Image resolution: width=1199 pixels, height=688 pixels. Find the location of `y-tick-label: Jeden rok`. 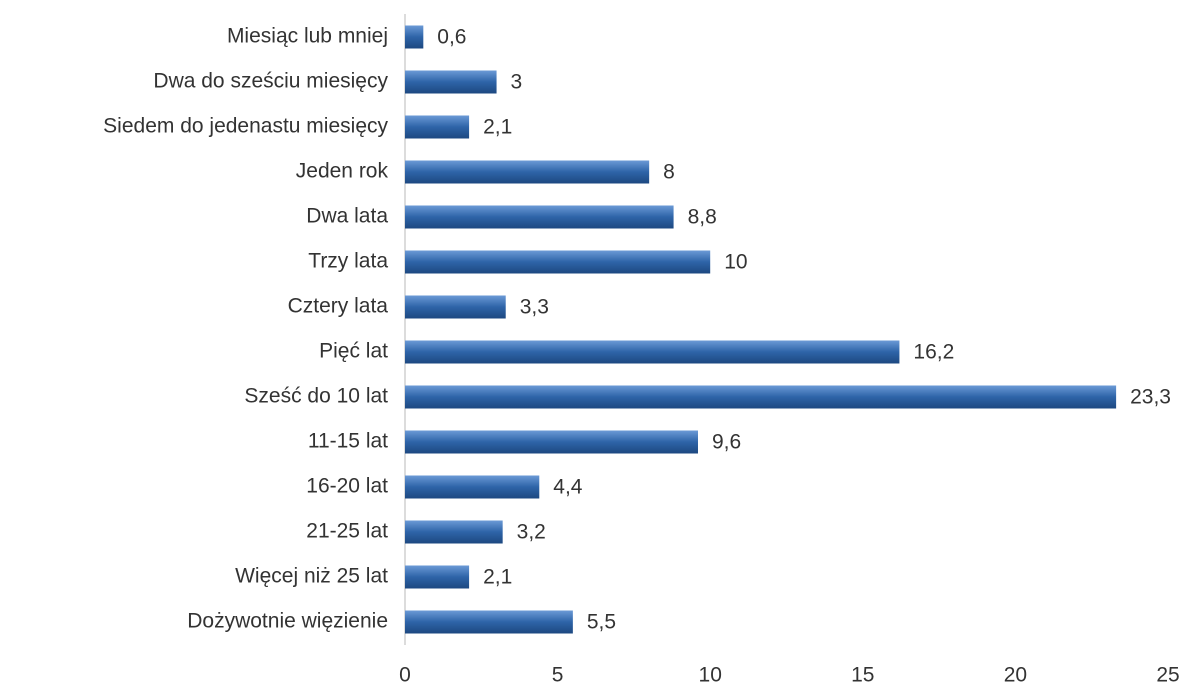

y-tick-label: Jeden rok is located at coordinates (342, 171).